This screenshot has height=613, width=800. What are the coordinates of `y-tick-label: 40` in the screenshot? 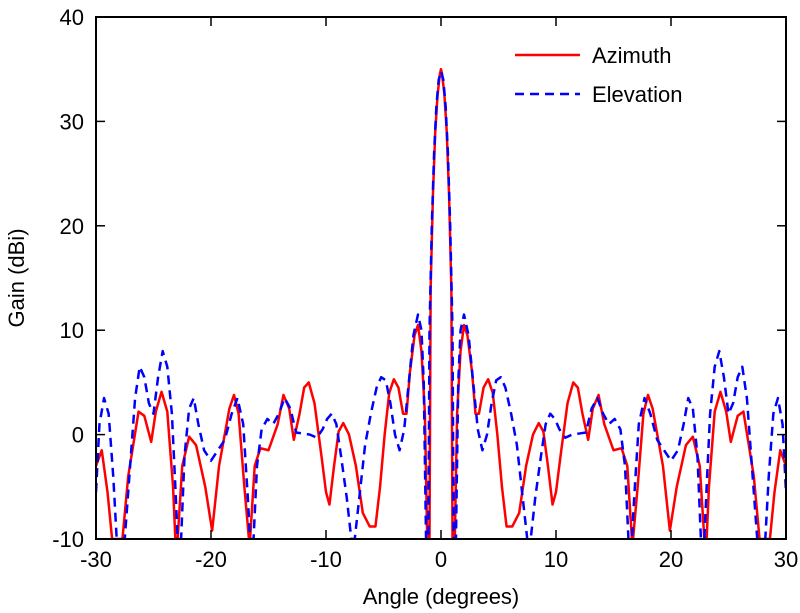 It's located at (72, 17).